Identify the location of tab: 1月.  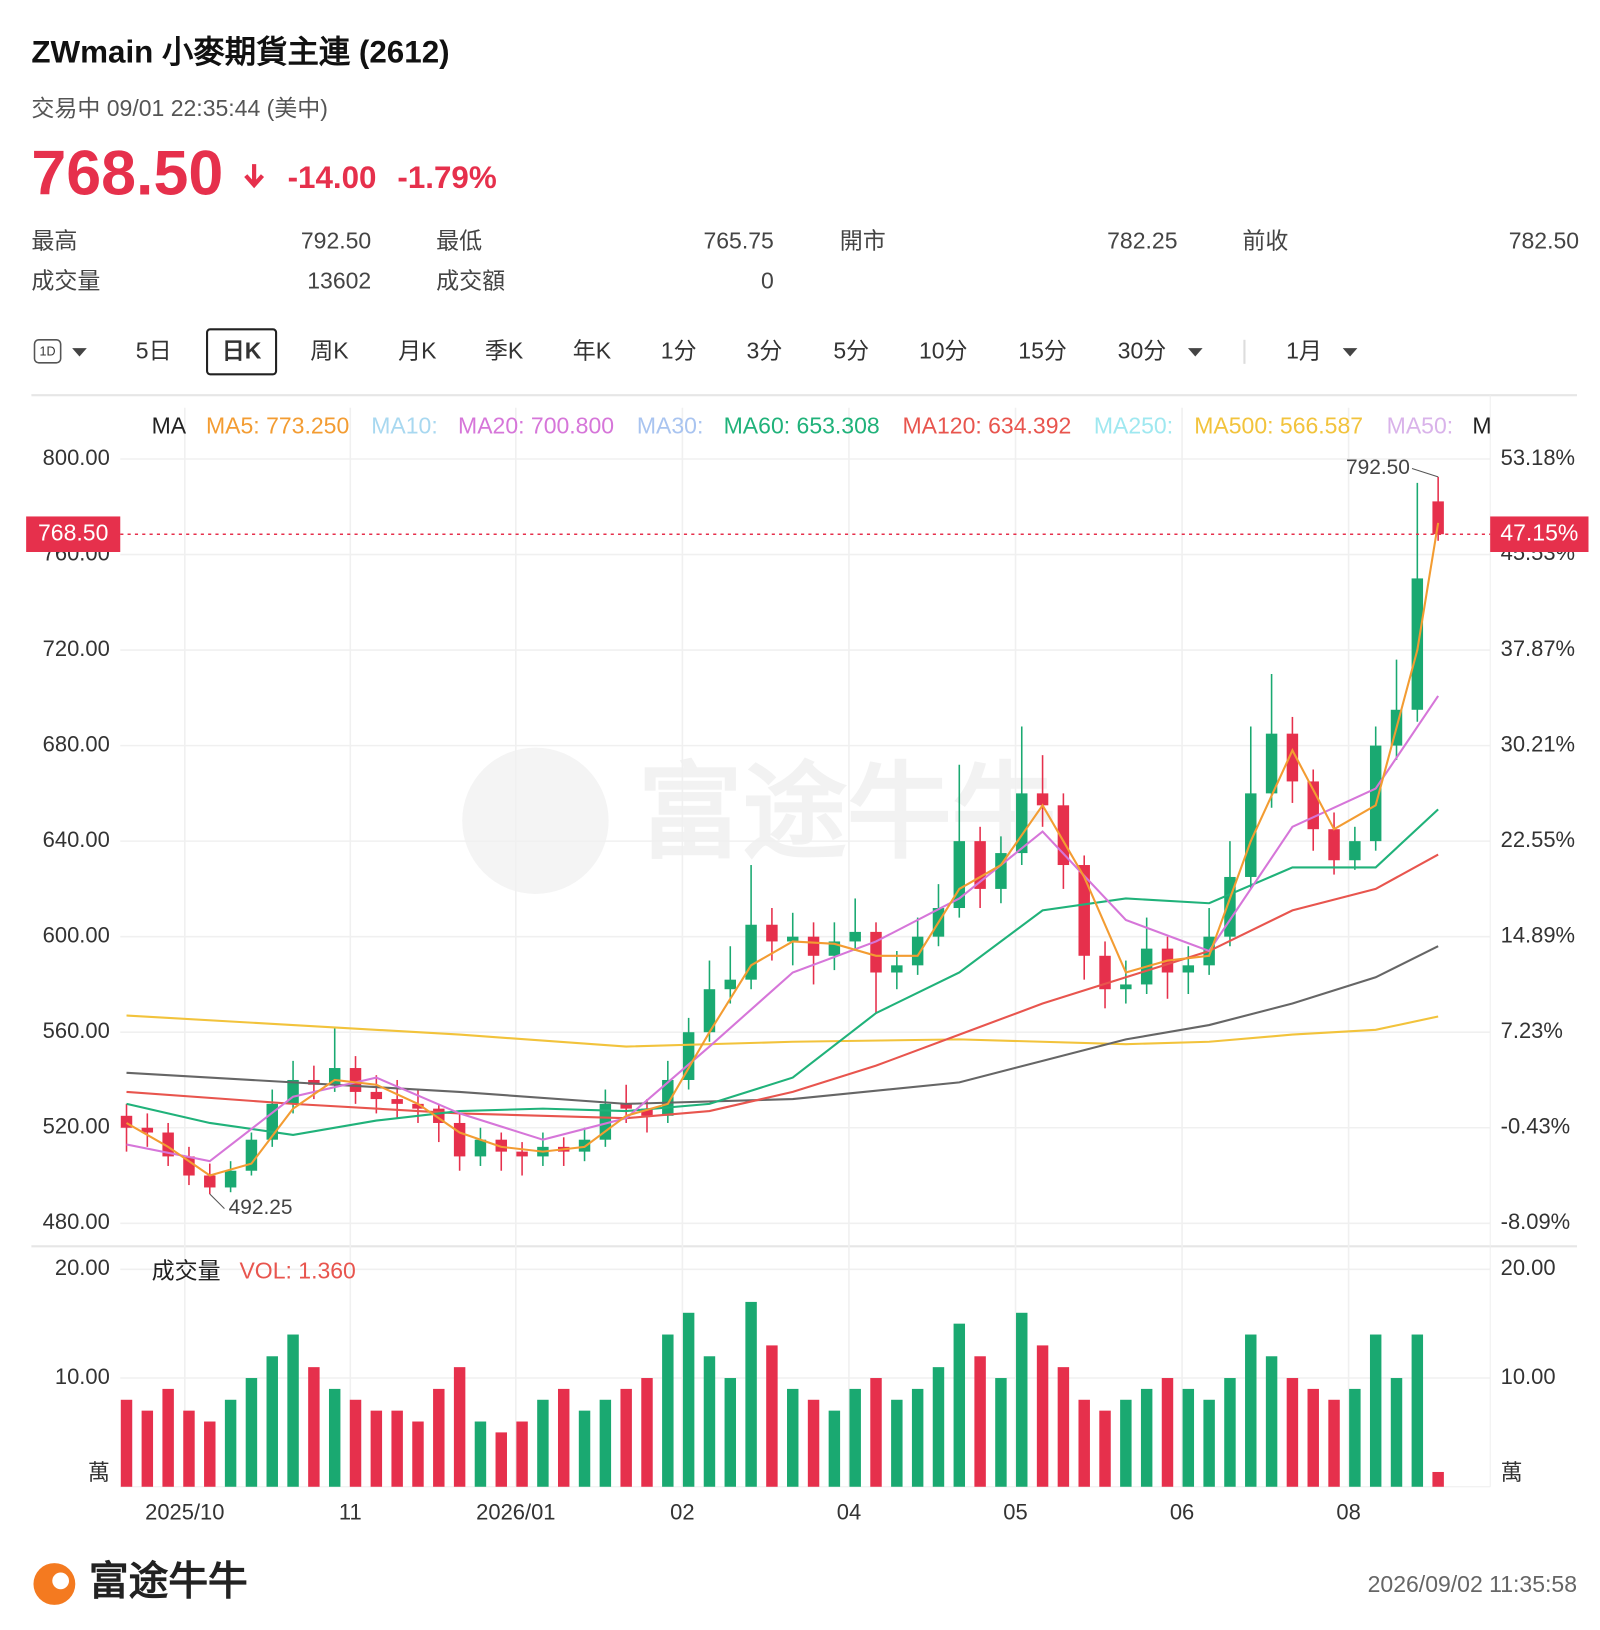
(1304, 350).